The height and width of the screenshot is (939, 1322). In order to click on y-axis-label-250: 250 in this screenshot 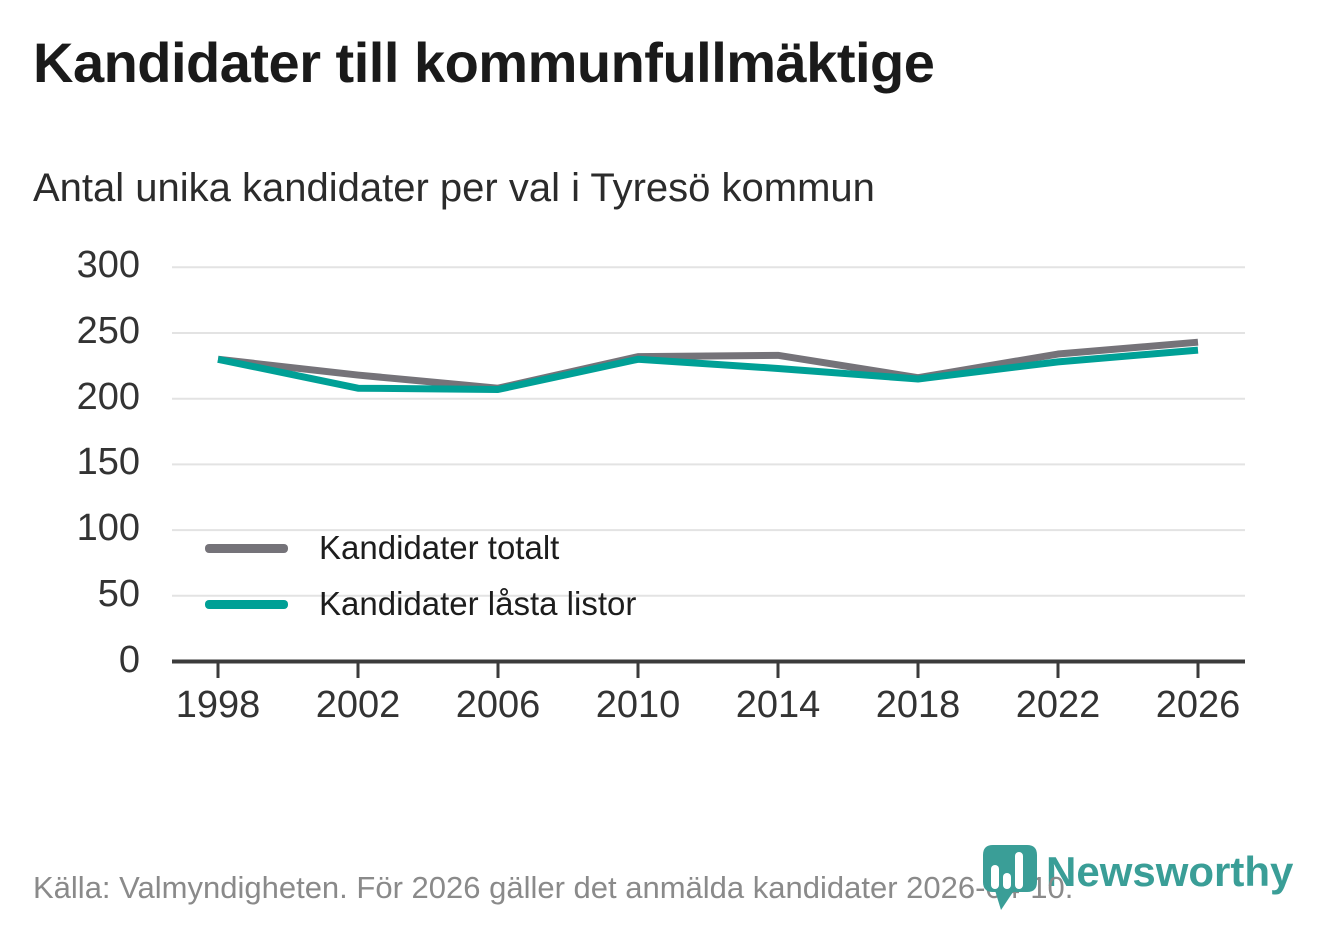, I will do `click(108, 330)`.